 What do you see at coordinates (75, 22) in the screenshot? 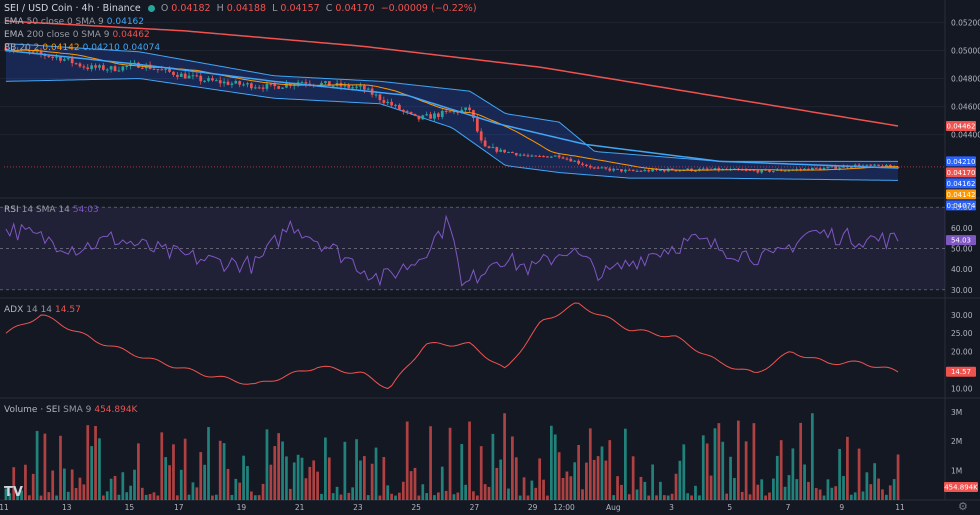
I see `indicator-ema50: EMA 50 close 0 SMA 9 0.04162` at bounding box center [75, 22].